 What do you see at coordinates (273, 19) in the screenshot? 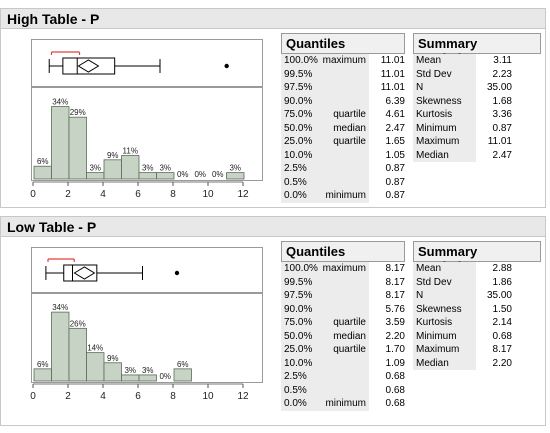
I see `high-panel-header: High Table - P` at bounding box center [273, 19].